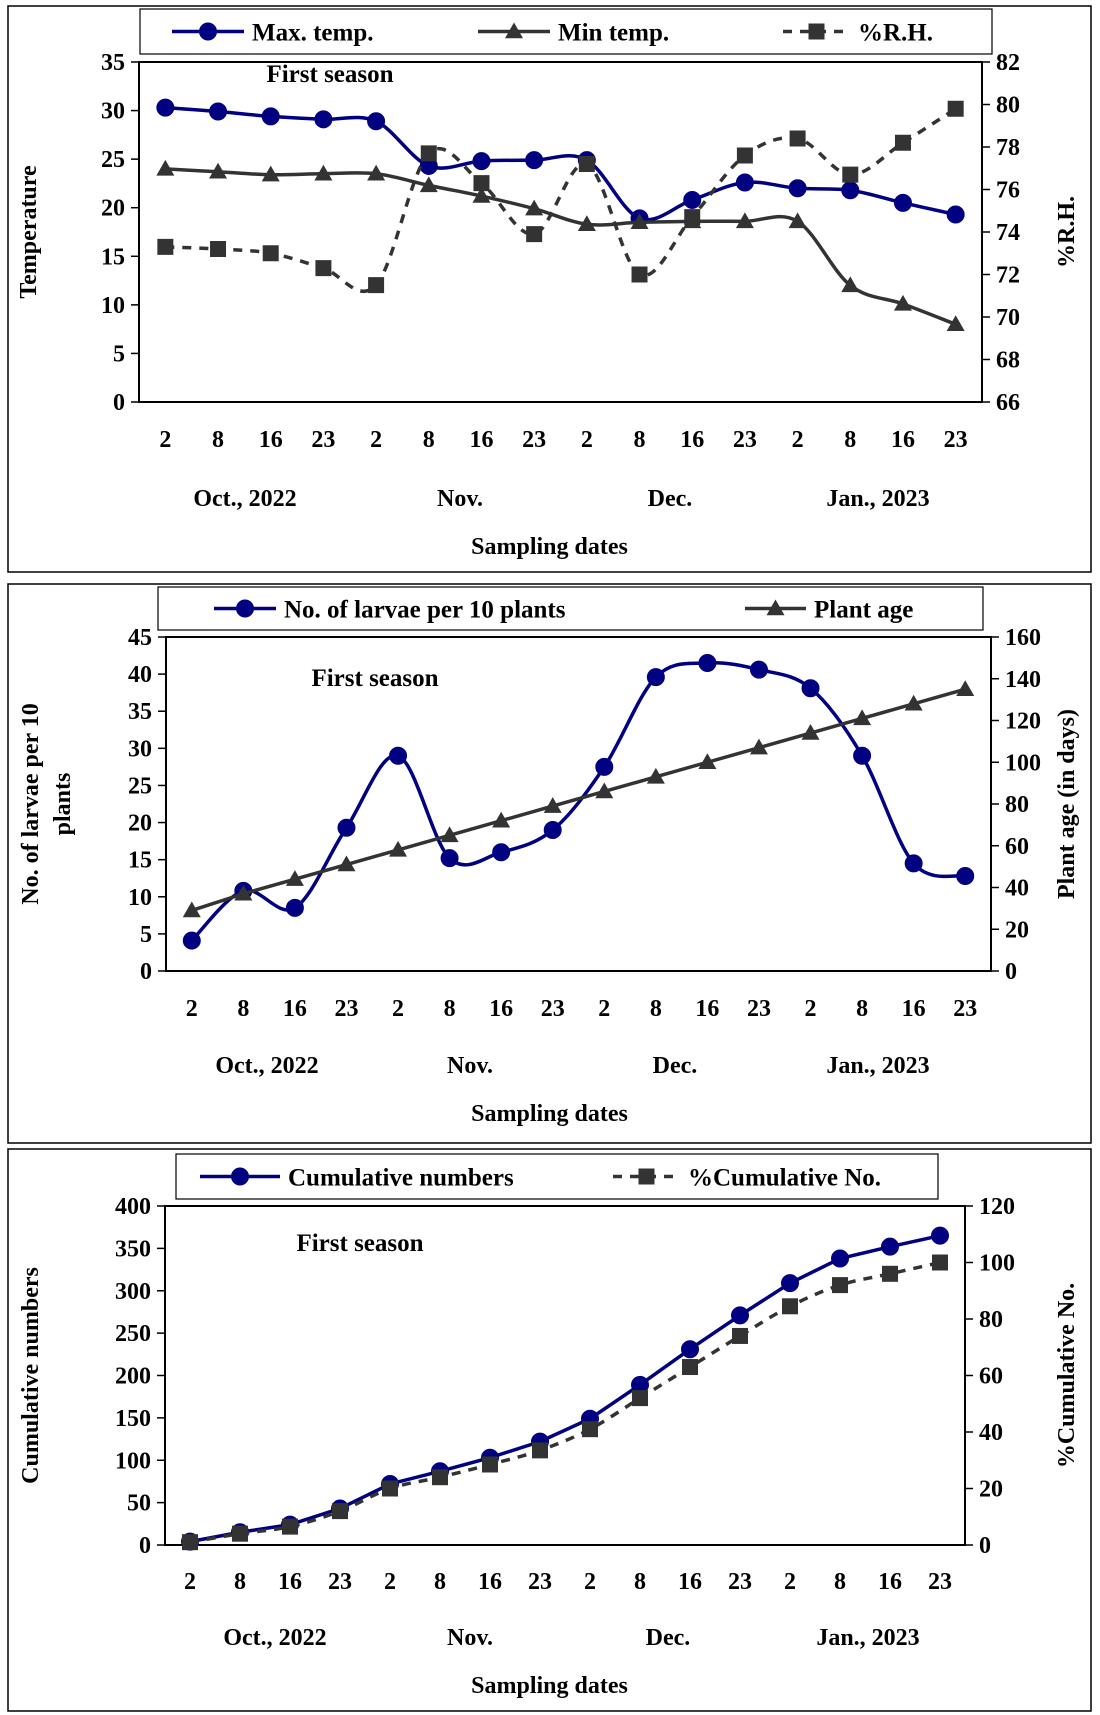 This screenshot has height=1715, width=1100. Describe the element at coordinates (1008, 318) in the screenshot. I see `y-right-tick-label: 70` at that location.